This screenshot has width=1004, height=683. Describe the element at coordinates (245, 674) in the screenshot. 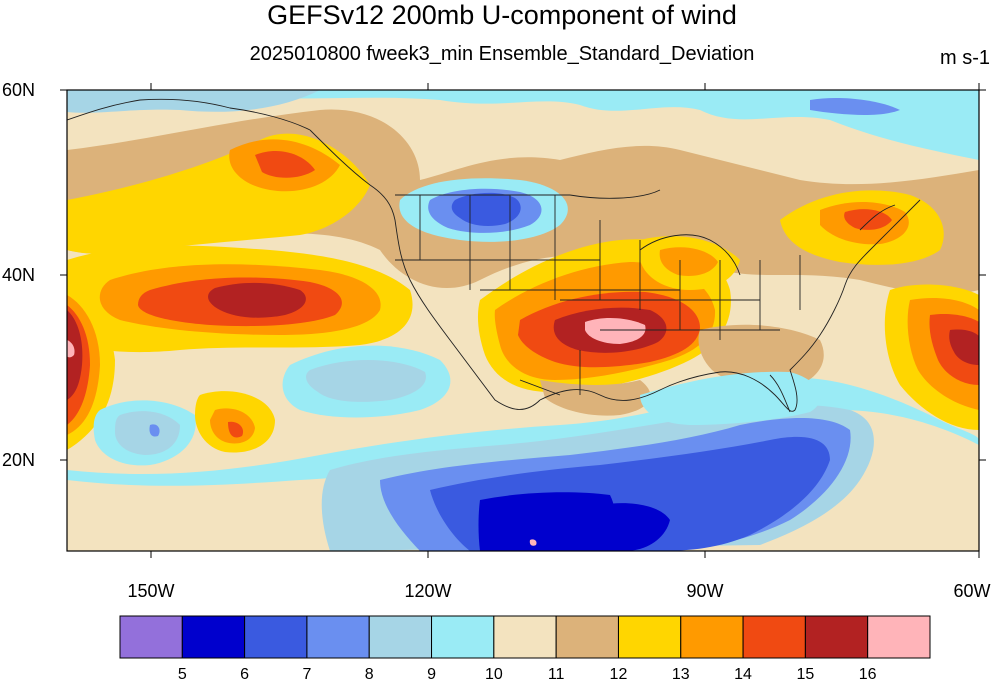

I see `colorbar-tick-label: 6` at that location.